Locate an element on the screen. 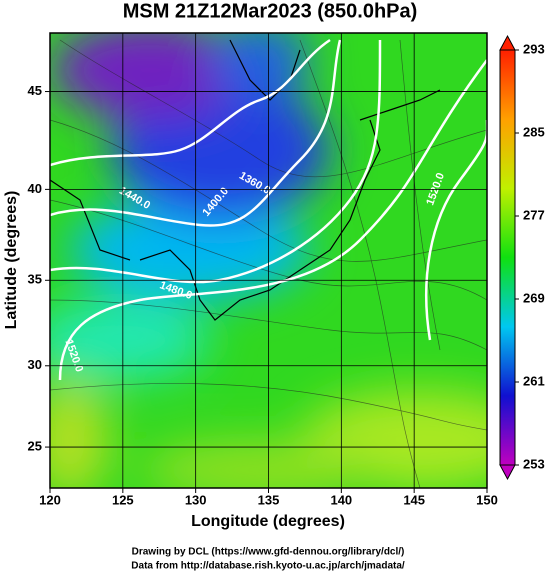 The image size is (548, 573). y-tick-label: 45 is located at coordinates (35, 90).